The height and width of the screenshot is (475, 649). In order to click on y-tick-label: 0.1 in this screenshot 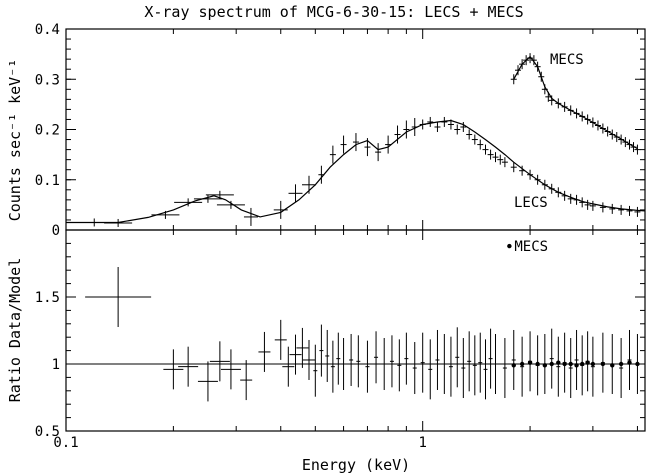, I will do `click(47, 181)`.